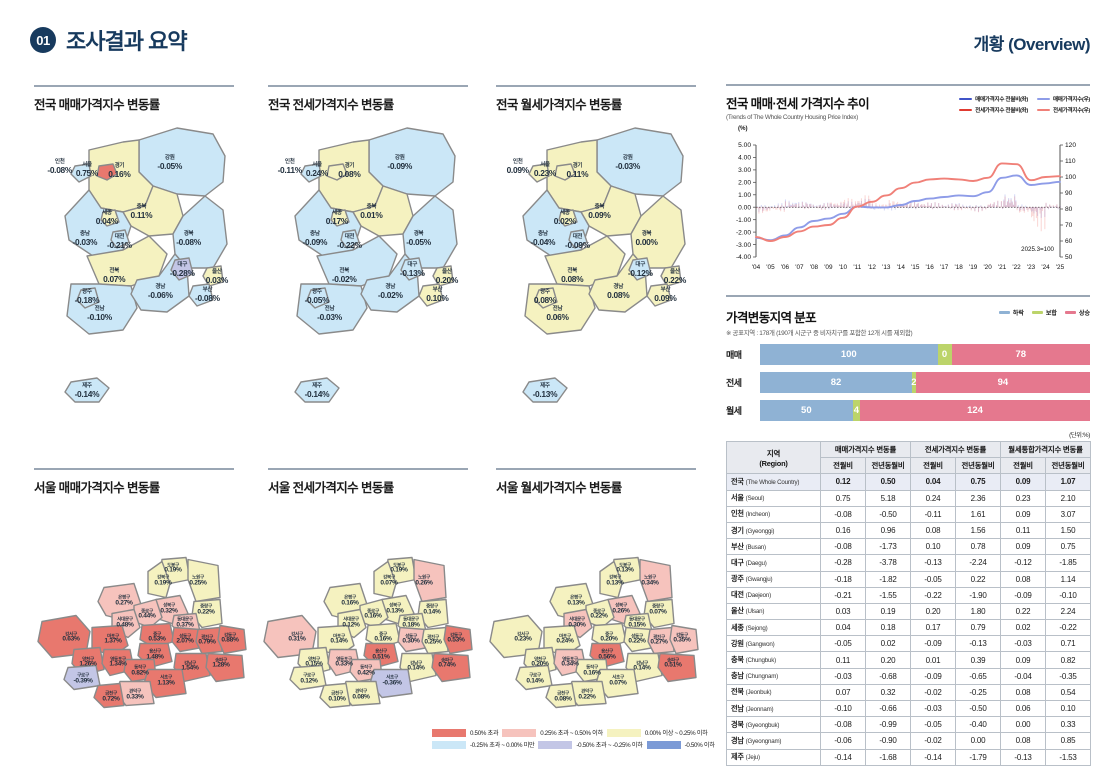 The width and height of the screenshot is (1120, 766). Describe the element at coordinates (743, 257) in the screenshot. I see `svg-text: -4.00` at that location.